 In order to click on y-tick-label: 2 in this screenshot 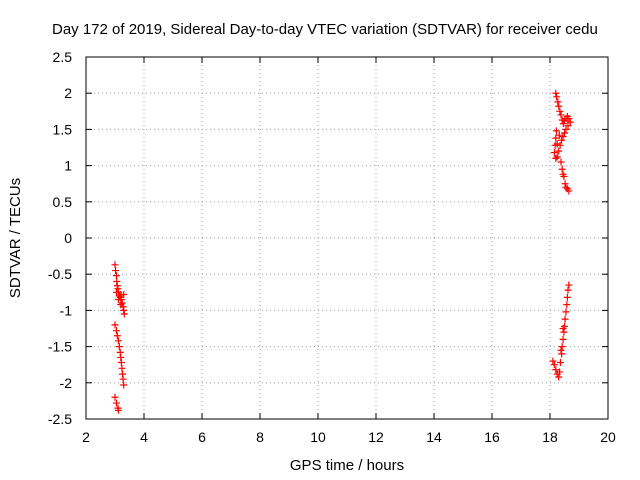, I will do `click(68, 93)`.